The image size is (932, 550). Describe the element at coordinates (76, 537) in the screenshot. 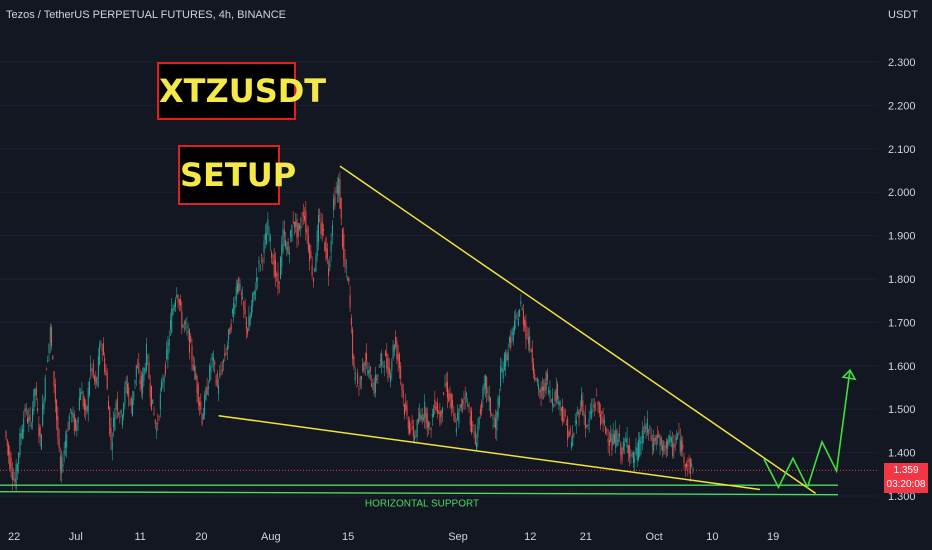

I see `time-tick-1: Jul` at that location.